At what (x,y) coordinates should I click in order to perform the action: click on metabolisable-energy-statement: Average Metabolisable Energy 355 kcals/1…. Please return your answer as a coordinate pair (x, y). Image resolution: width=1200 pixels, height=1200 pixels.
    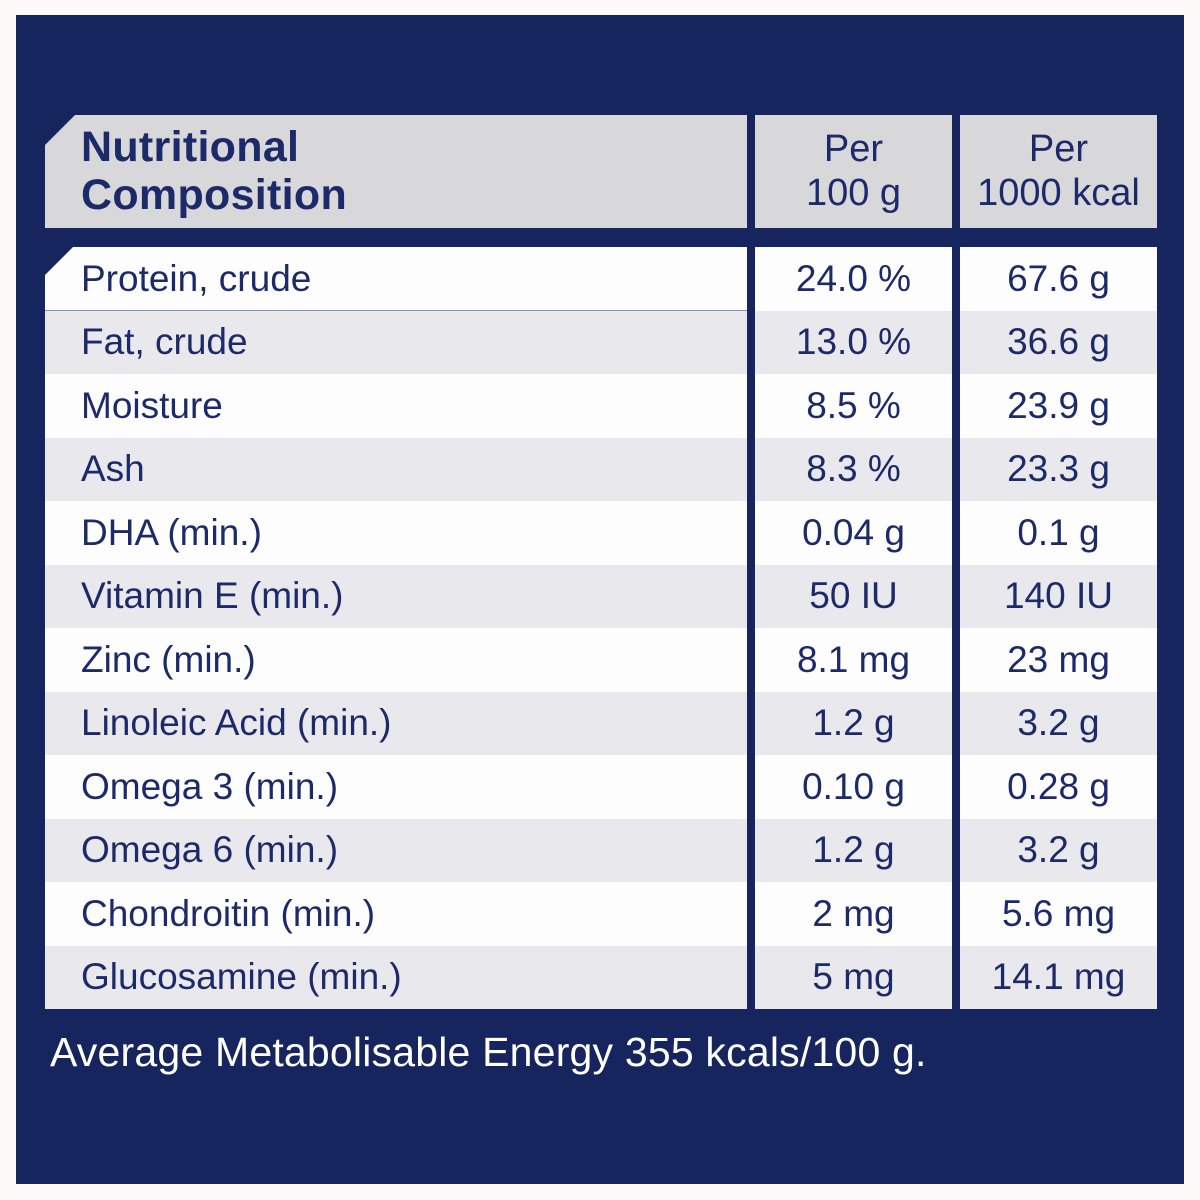
    Looking at the image, I should click on (488, 1052).